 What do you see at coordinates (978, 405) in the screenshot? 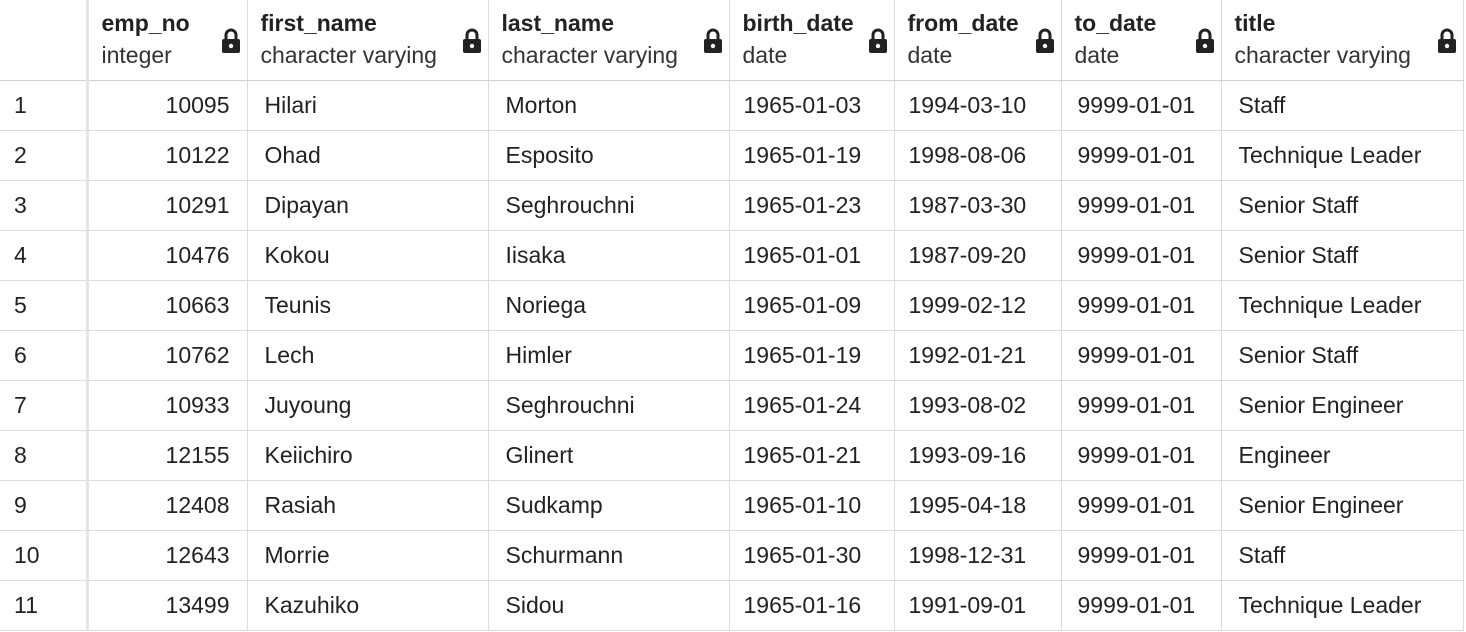
I see `cell-from-date: 1993-08-02` at bounding box center [978, 405].